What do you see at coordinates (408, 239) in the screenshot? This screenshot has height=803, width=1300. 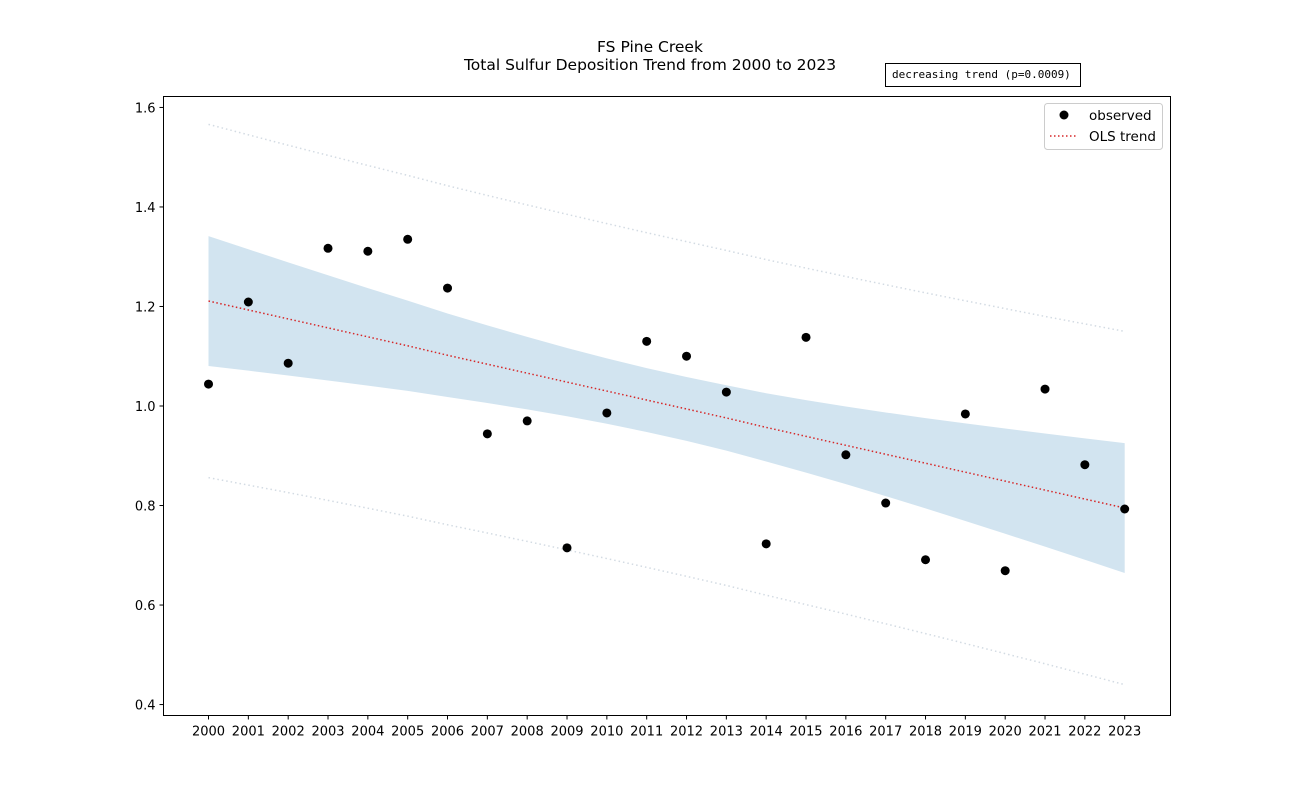 I see `observed-point-2005` at bounding box center [408, 239].